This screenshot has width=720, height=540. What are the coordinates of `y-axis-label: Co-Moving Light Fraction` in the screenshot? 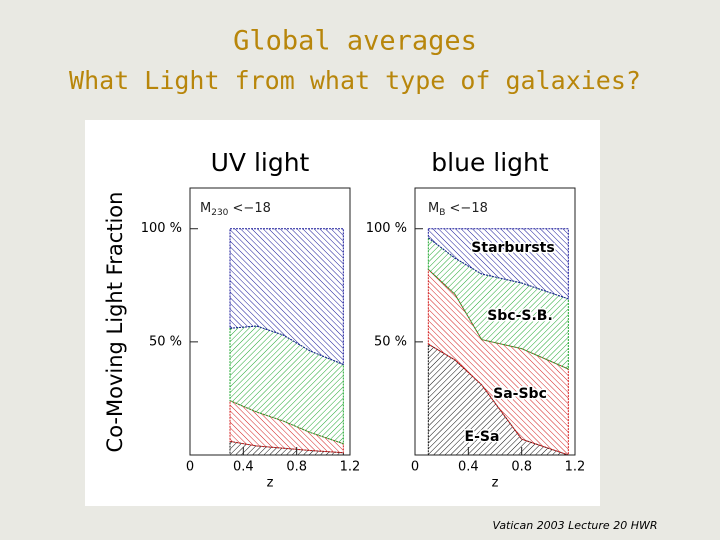 It's located at (115, 322).